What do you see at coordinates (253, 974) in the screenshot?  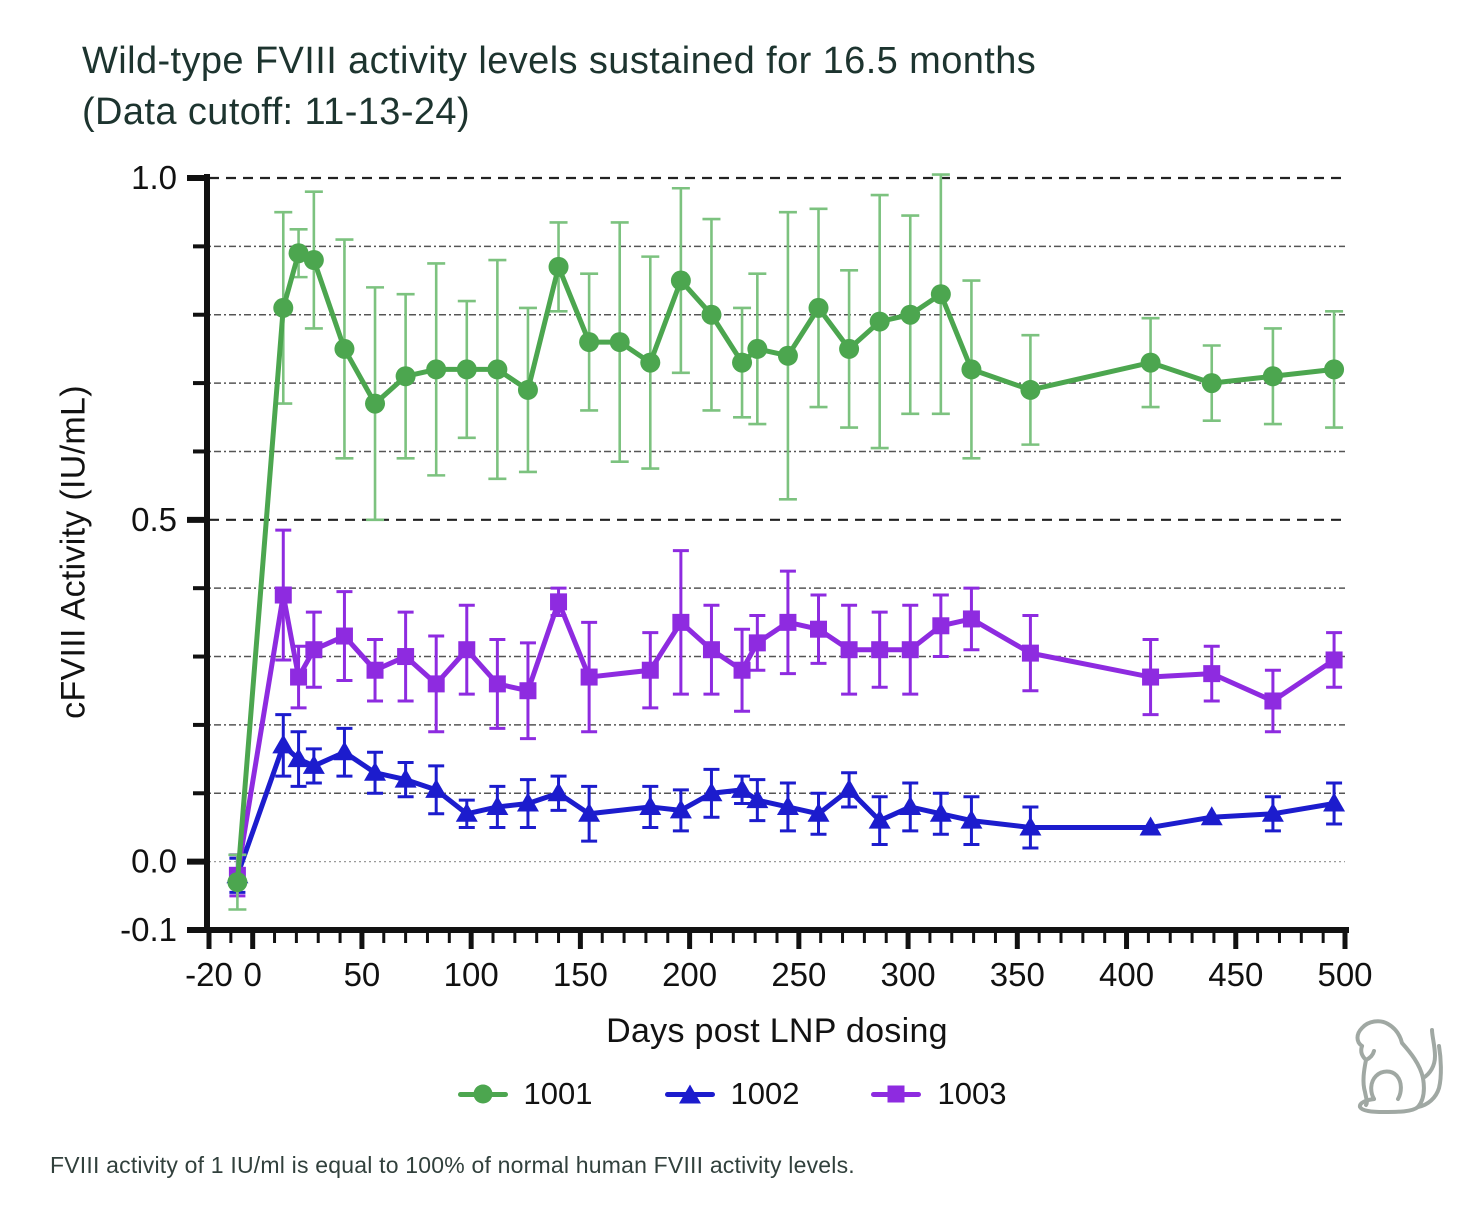 I see `x-tick-label: 0` at bounding box center [253, 974].